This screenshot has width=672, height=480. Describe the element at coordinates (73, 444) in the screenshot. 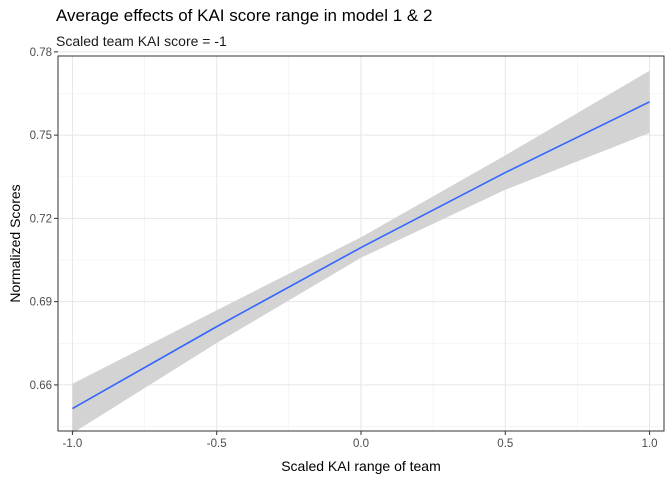

I see `x-tick-label: -1.0` at that location.